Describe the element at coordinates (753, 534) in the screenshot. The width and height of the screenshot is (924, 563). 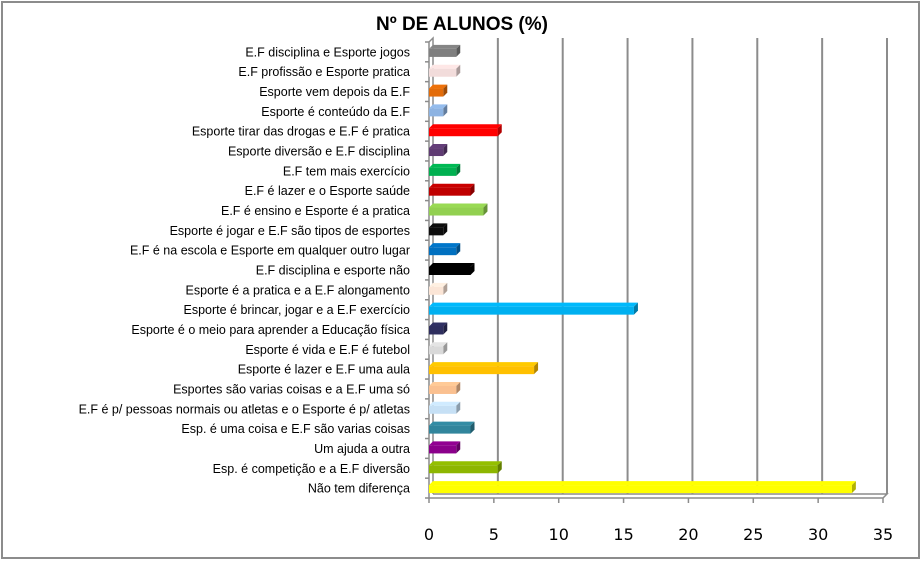
I see `x-tick-label: 25` at that location.